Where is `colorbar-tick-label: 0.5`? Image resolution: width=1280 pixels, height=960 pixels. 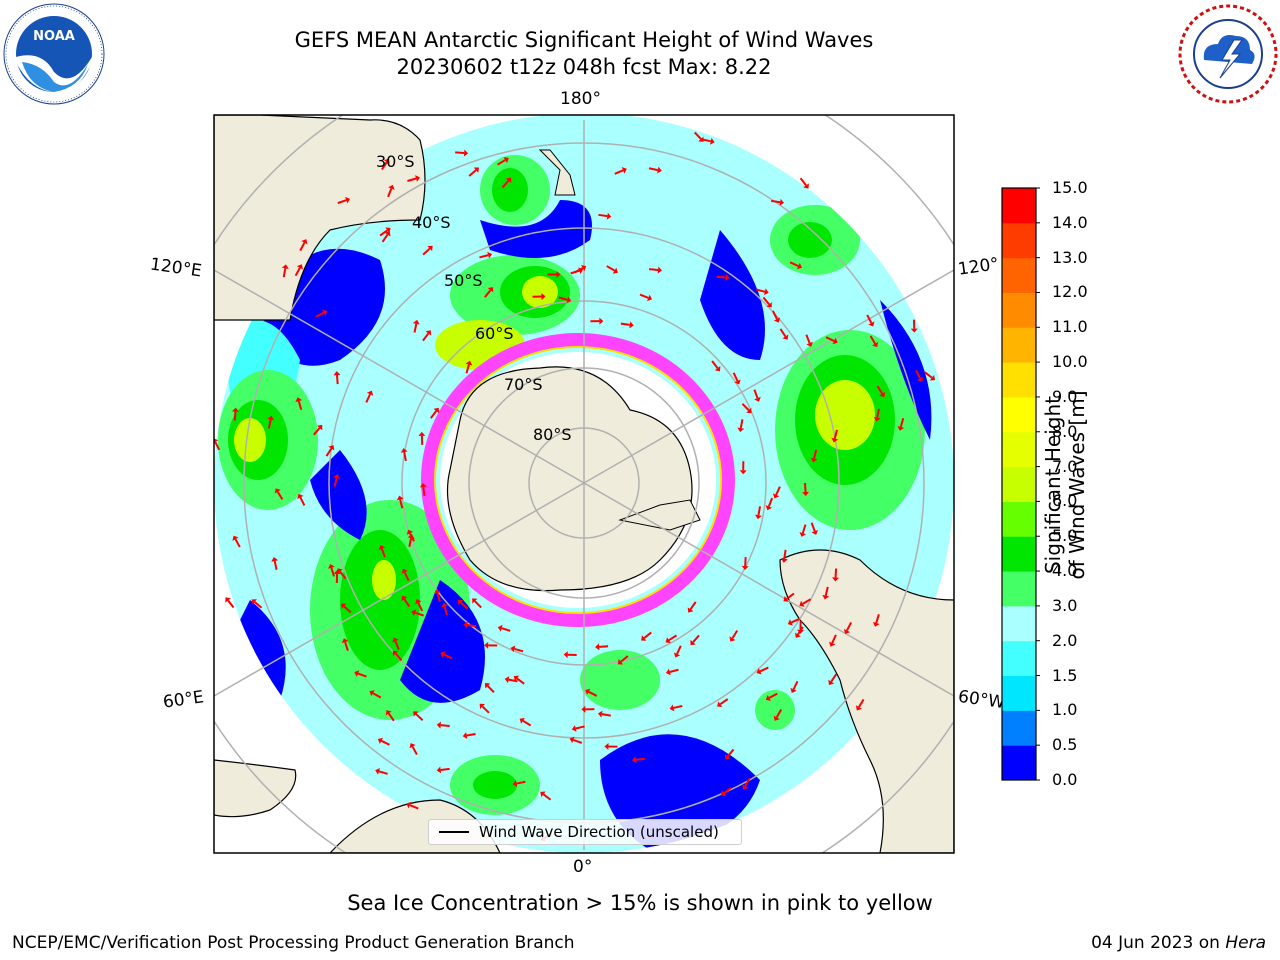 colorbar-tick-label: 0.5 is located at coordinates (1065, 745).